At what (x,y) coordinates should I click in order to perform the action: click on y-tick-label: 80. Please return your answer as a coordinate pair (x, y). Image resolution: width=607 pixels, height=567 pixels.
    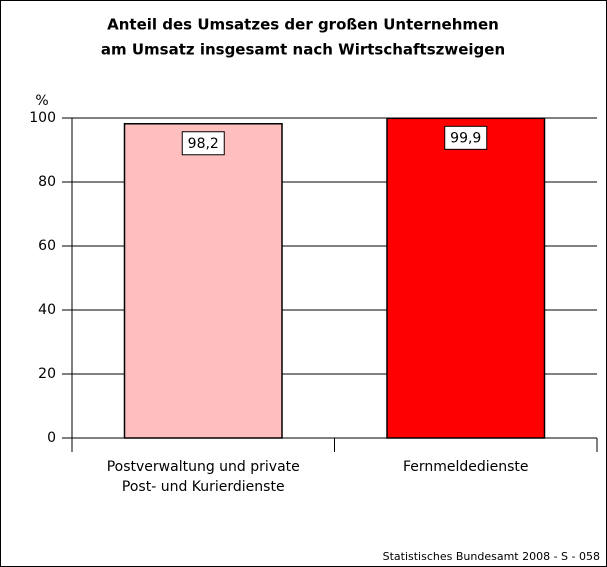
    Looking at the image, I should click on (47, 182).